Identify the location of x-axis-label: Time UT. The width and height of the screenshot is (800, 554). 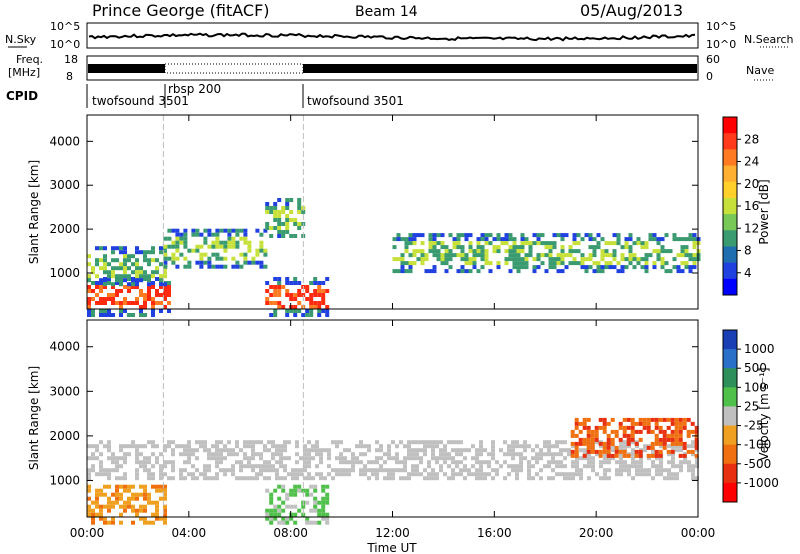
(391, 547).